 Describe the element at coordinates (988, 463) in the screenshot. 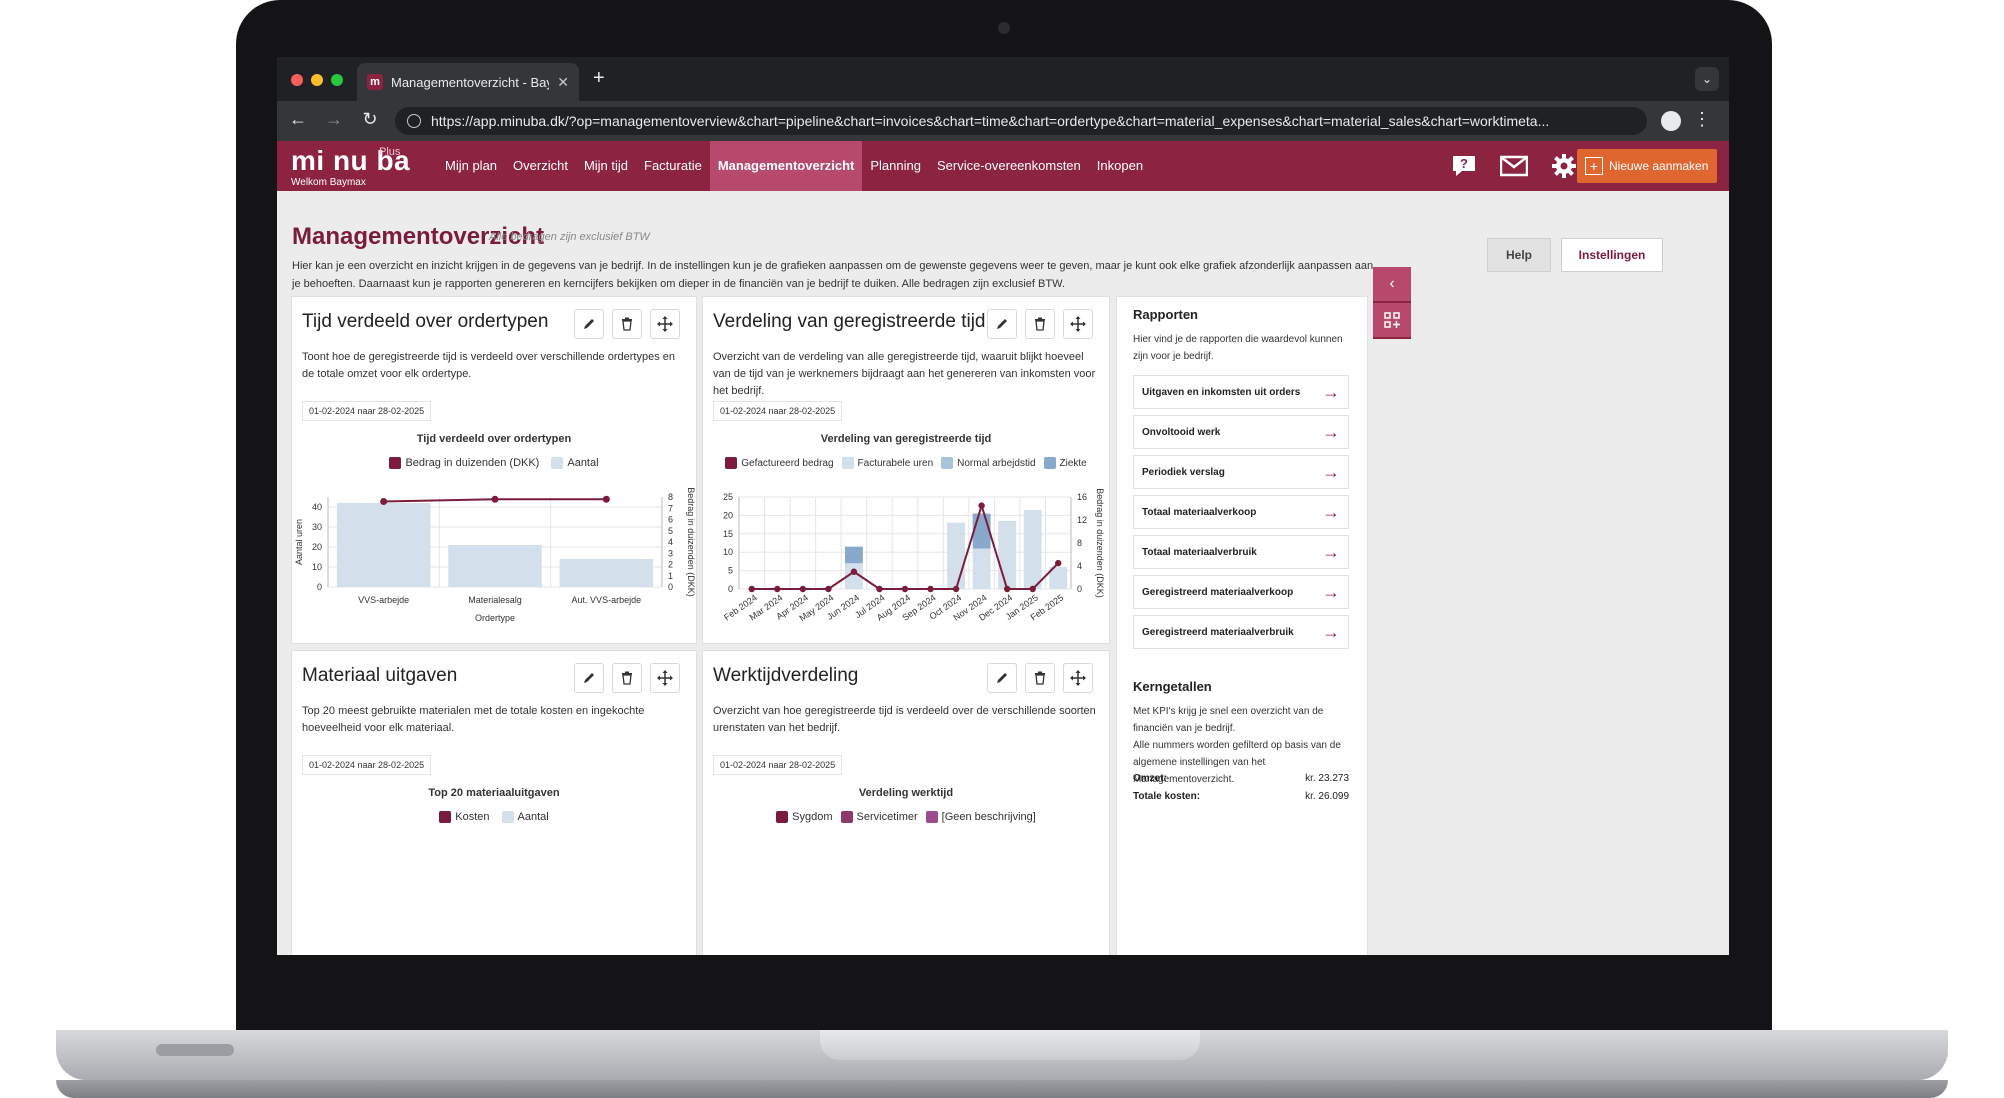

I see `legend-item: Normal arbejdstid` at that location.